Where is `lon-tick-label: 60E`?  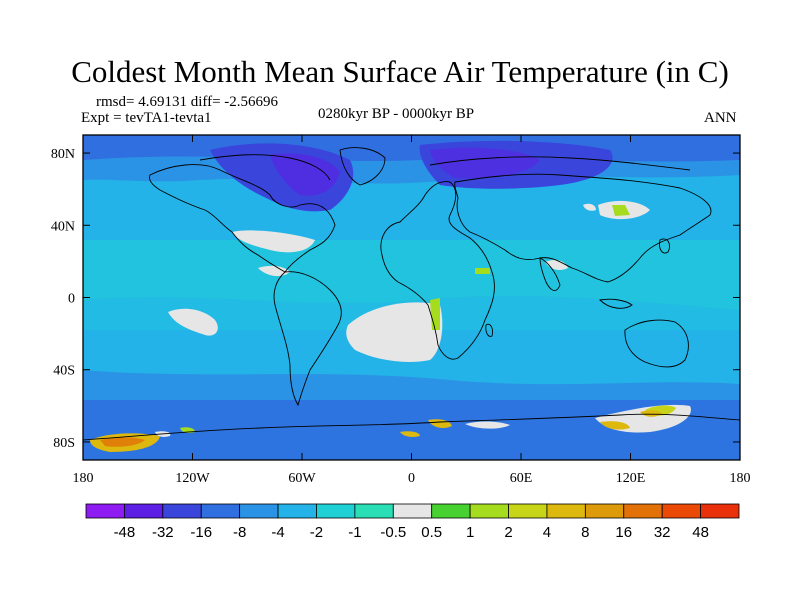 lon-tick-label: 60E is located at coordinates (521, 478).